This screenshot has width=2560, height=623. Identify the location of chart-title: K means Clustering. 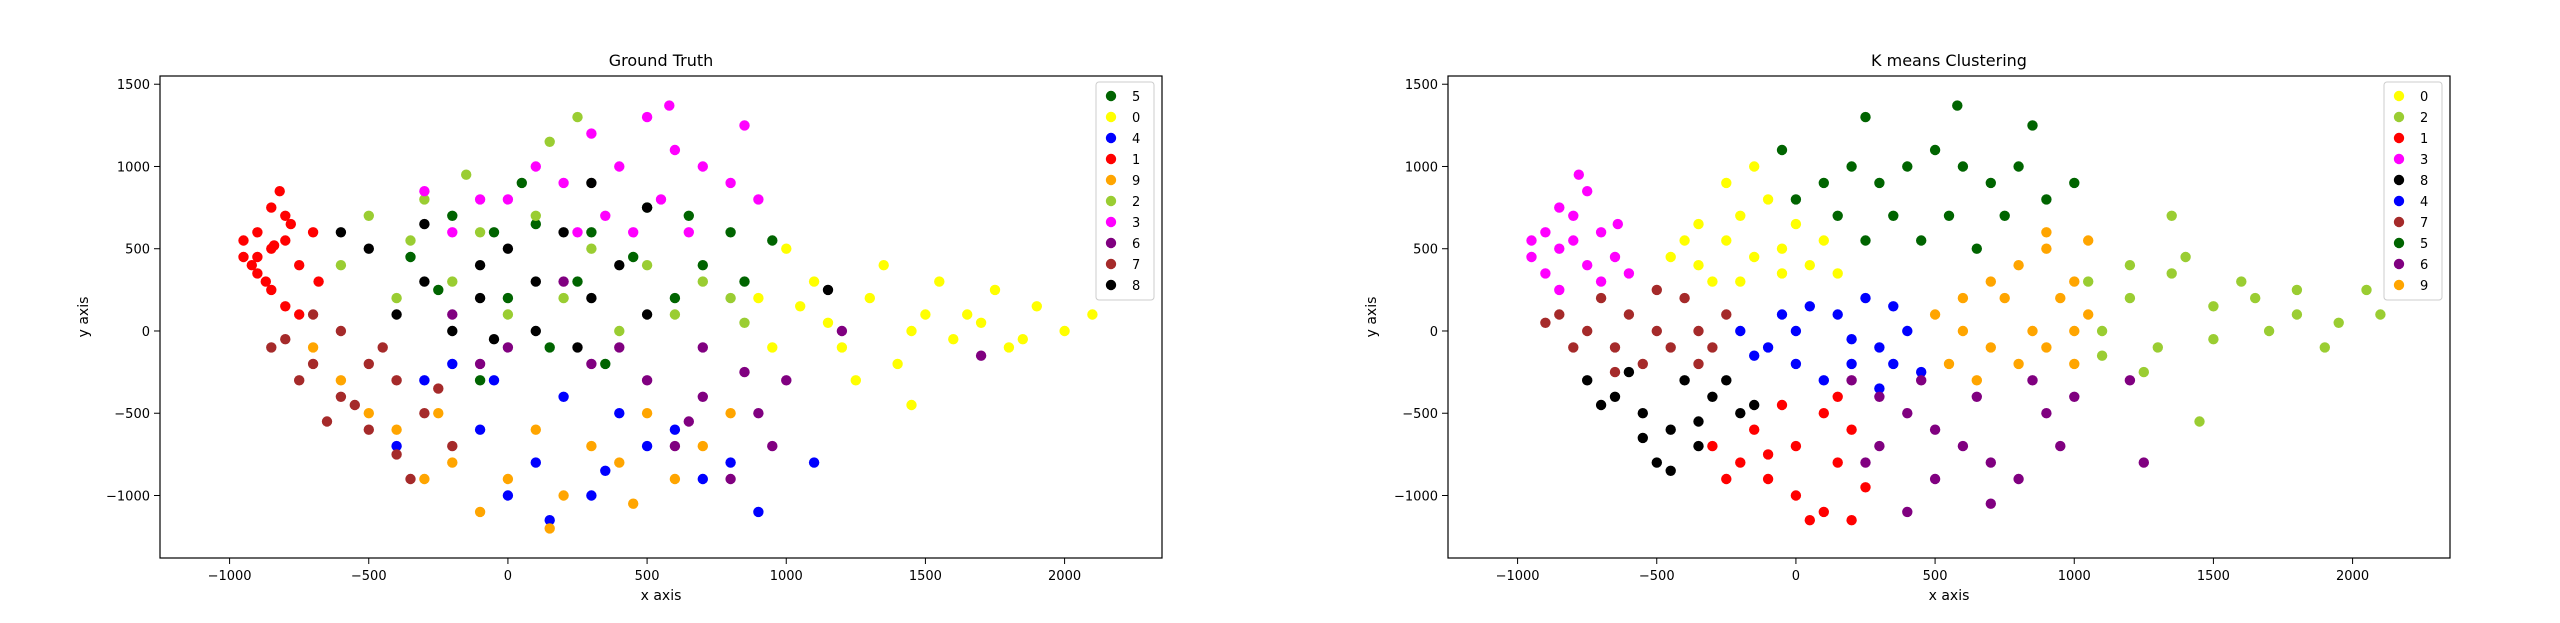
(1949, 60).